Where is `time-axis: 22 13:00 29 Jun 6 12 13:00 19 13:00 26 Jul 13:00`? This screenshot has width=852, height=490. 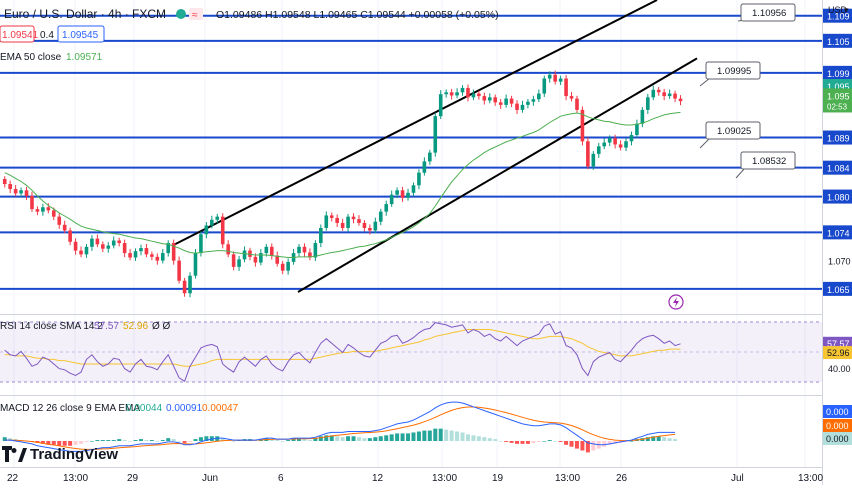 time-axis: 22 13:00 29 Jun 6 12 13:00 19 13:00 26 Jul 13:00 is located at coordinates (415, 478).